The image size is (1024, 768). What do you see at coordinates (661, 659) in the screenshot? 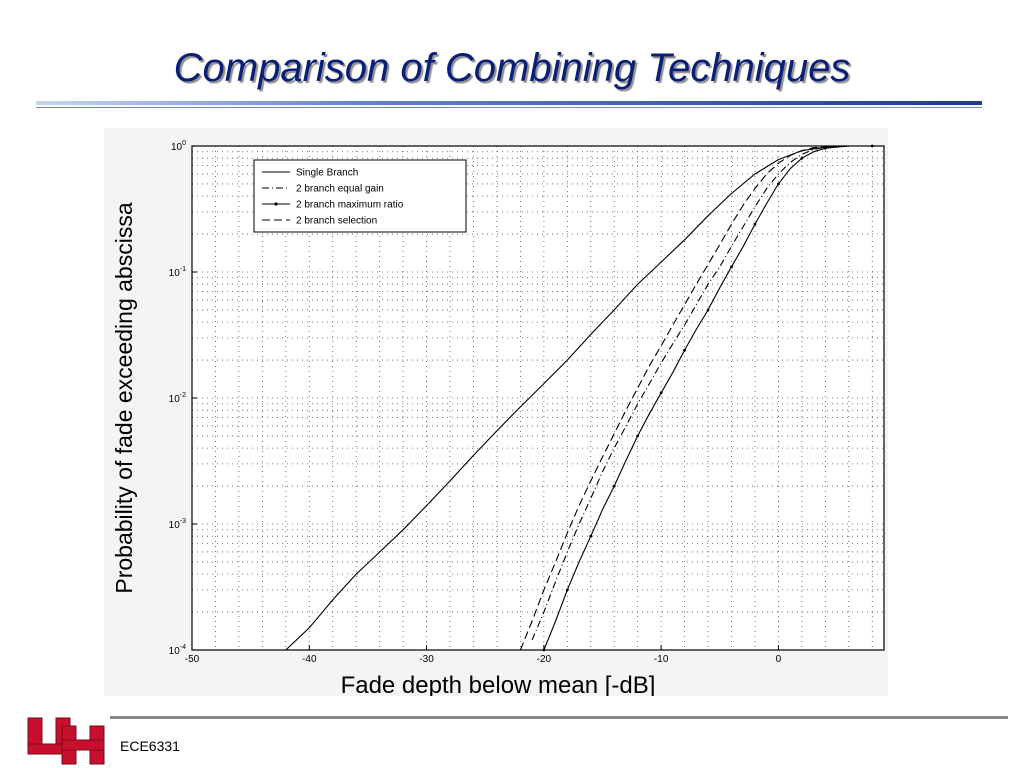
I see `x-tick-label: -10` at bounding box center [661, 659].